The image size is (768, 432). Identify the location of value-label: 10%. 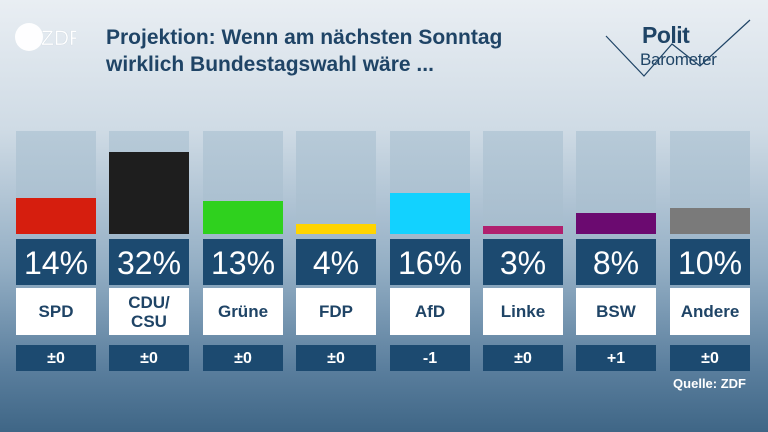
(710, 262).